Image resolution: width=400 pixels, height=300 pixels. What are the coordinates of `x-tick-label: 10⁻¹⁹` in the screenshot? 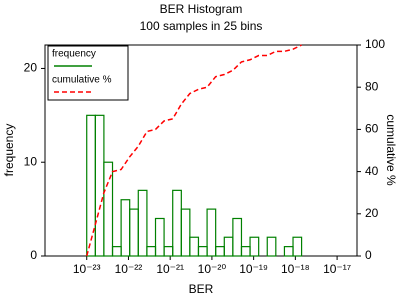 It's located at (253, 269).